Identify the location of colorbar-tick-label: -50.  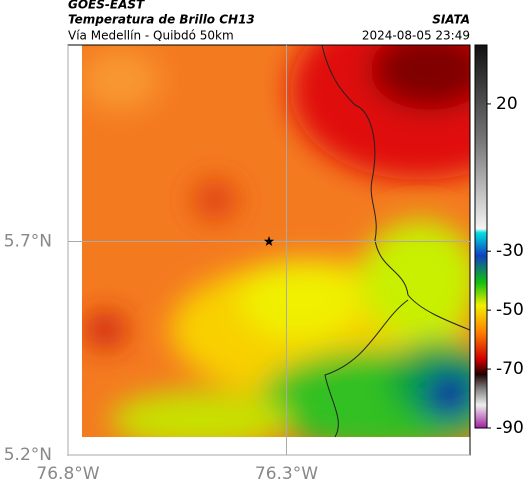
(510, 310).